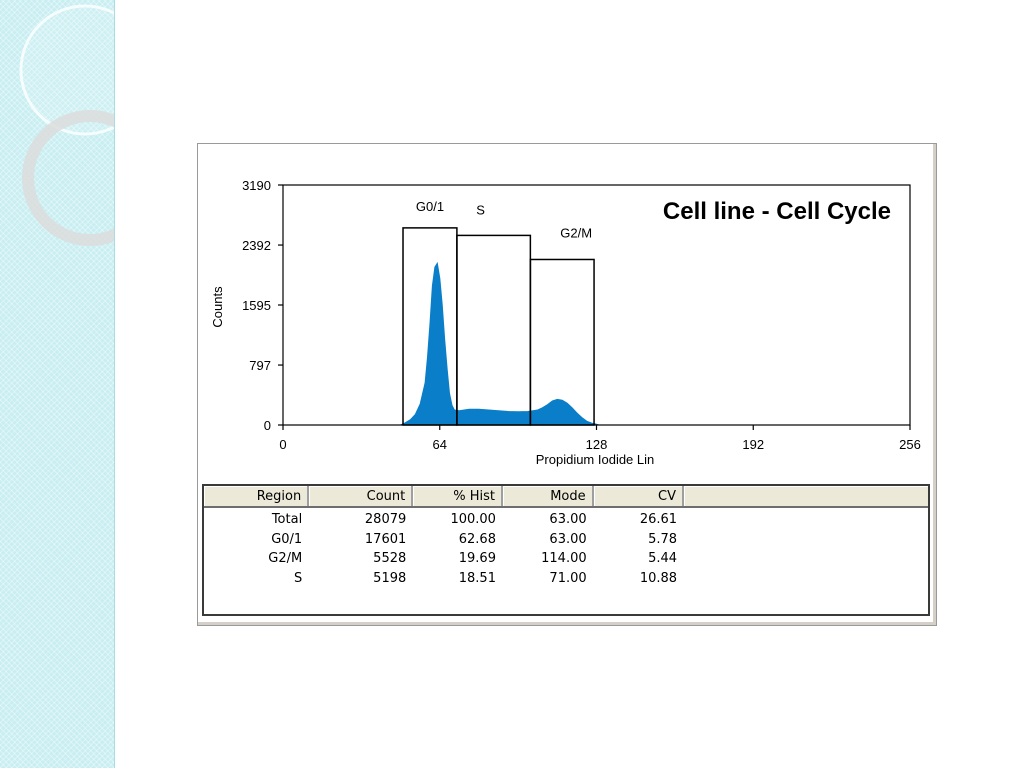 This screenshot has width=1024, height=768. What do you see at coordinates (257, 497) in the screenshot?
I see `col-header-region: Region` at bounding box center [257, 497].